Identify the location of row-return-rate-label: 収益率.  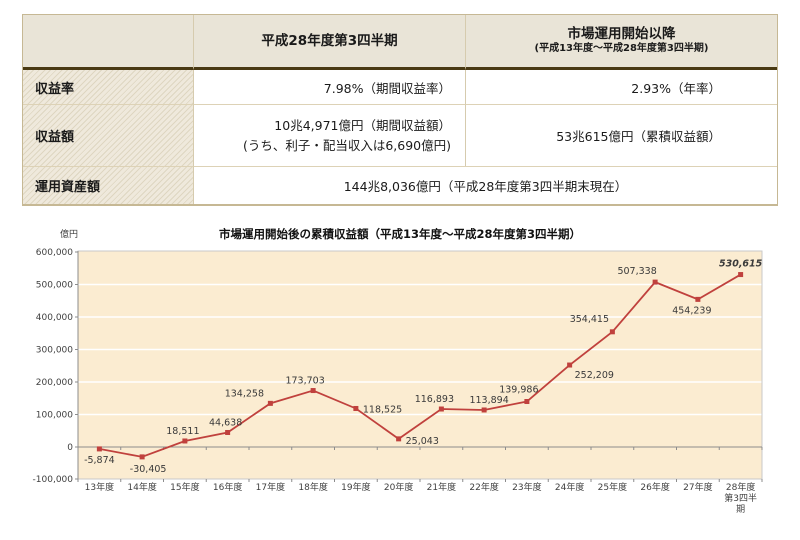
(108, 87).